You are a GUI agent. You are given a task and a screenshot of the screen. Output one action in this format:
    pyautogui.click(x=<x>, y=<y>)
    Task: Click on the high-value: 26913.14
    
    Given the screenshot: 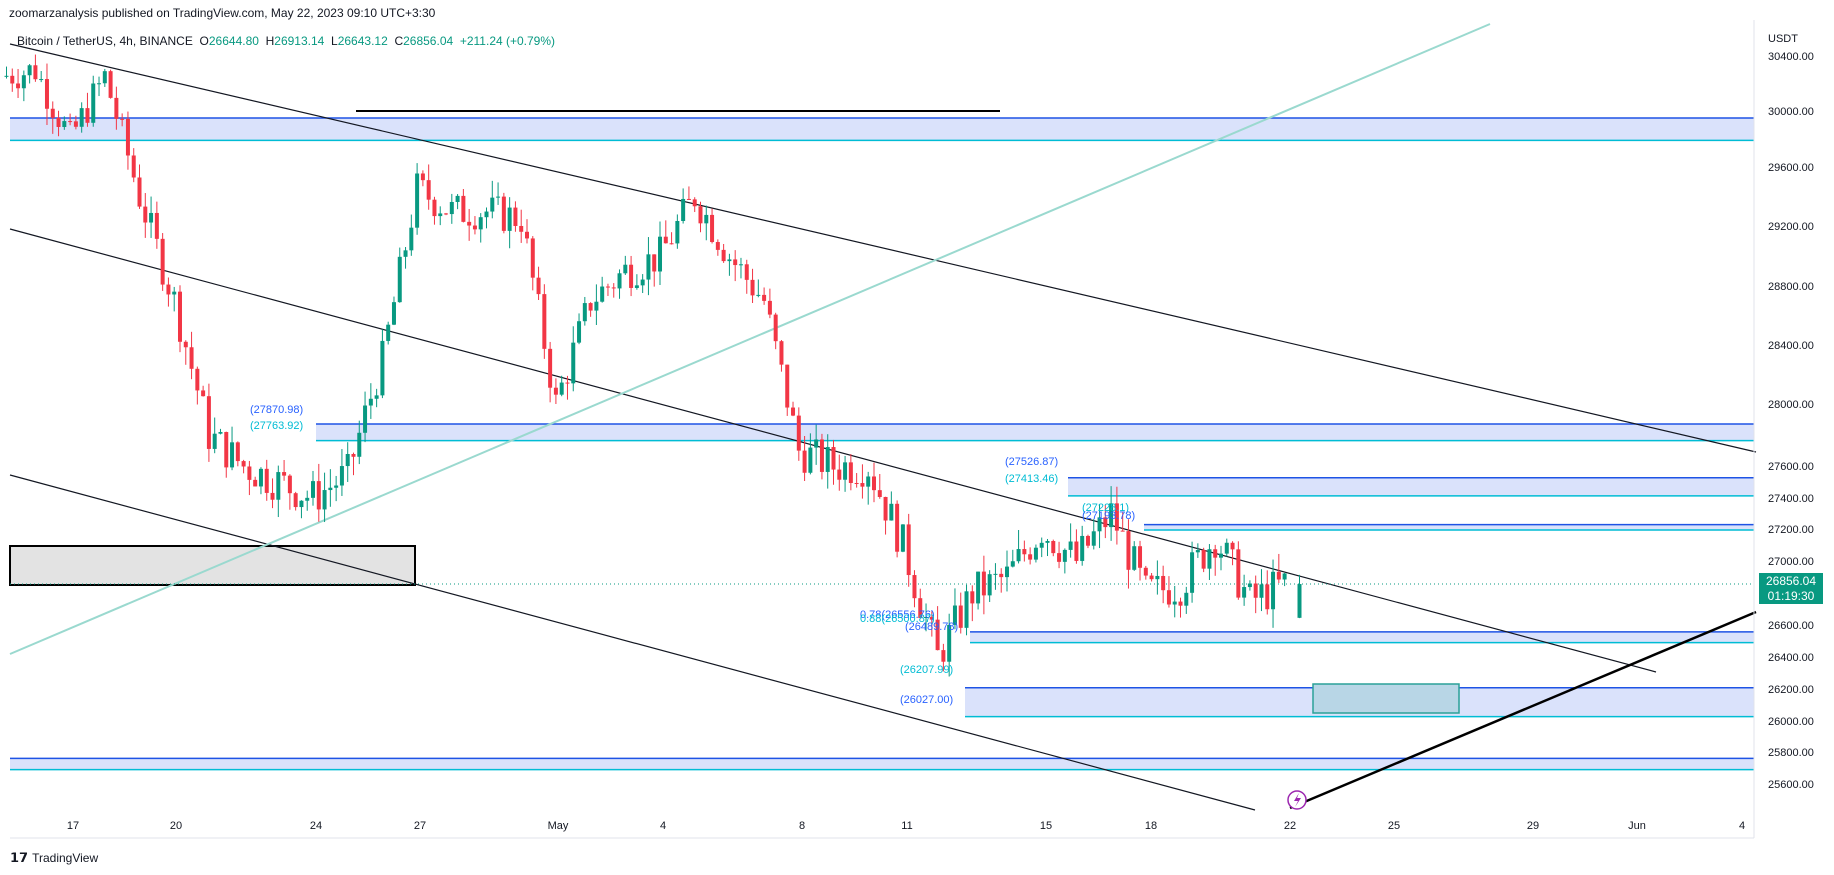 What is the action you would take?
    pyautogui.click(x=299, y=41)
    